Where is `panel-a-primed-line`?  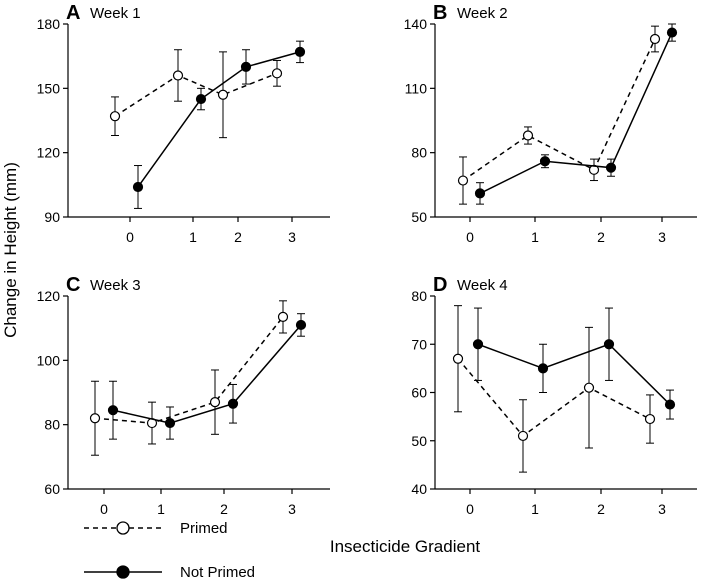
panel-a-primed-line is located at coordinates (196, 94).